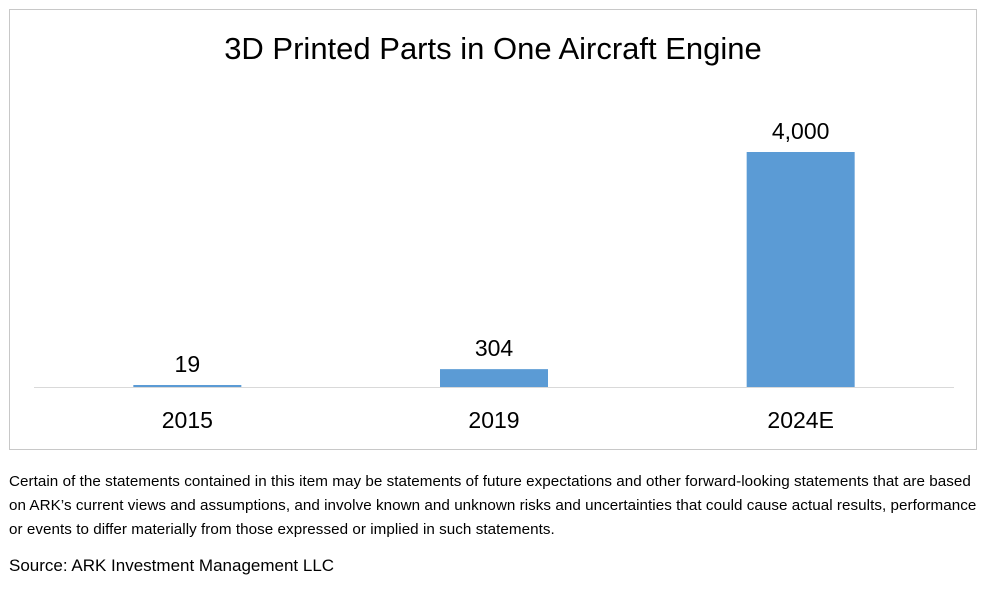 Image resolution: width=1000 pixels, height=590 pixels. Describe the element at coordinates (494, 348) in the screenshot. I see `data-label-2019: 304` at that location.